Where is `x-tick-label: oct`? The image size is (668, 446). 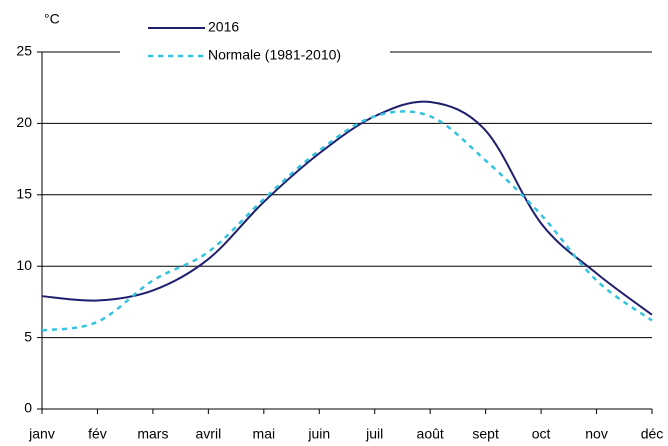 x-tick-label: oct is located at coordinates (541, 434).